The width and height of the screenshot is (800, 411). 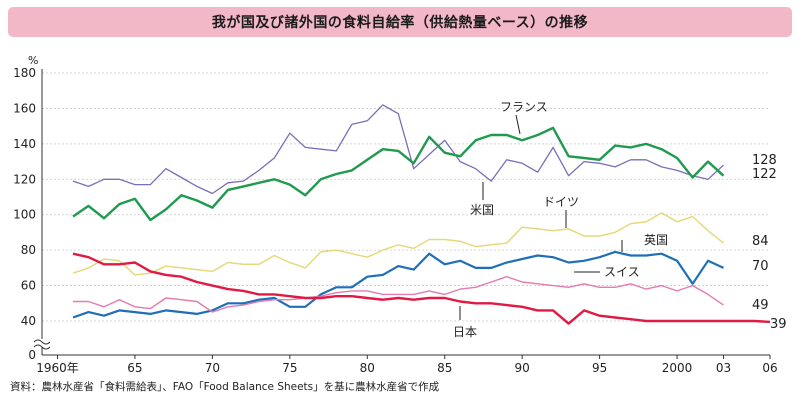 I want to click on title-bar: 我が国及び諸外国の食料自給率（供給熱量ベース）の推移, so click(x=400, y=22).